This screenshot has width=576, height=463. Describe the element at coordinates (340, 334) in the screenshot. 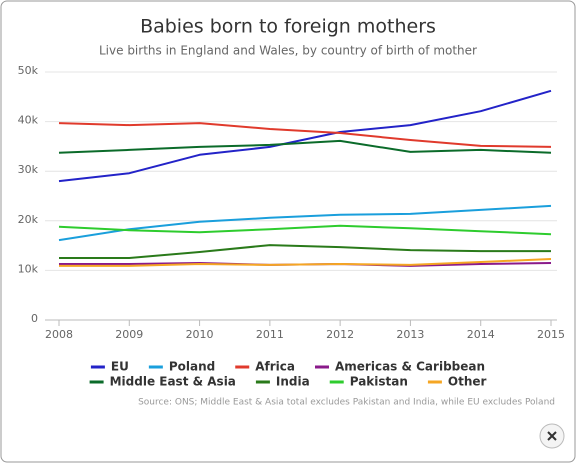

I see `x-tick-label: 2012` at that location.